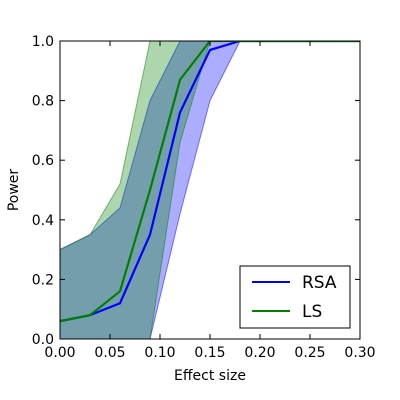 The height and width of the screenshot is (400, 400). What do you see at coordinates (259, 353) in the screenshot?
I see `x-tick-label: 0.20` at bounding box center [259, 353].